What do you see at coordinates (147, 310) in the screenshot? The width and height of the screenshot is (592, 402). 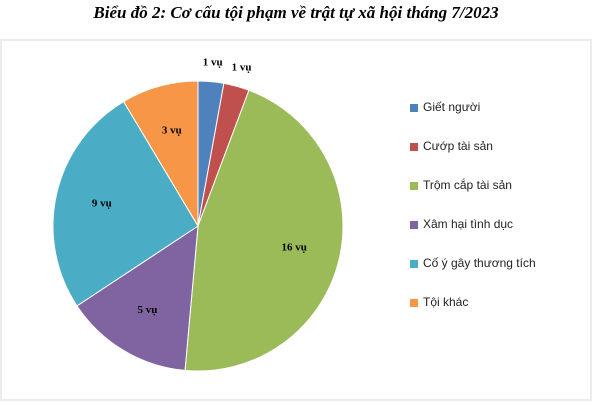 I see `data-label: 5 vụ` at bounding box center [147, 310].